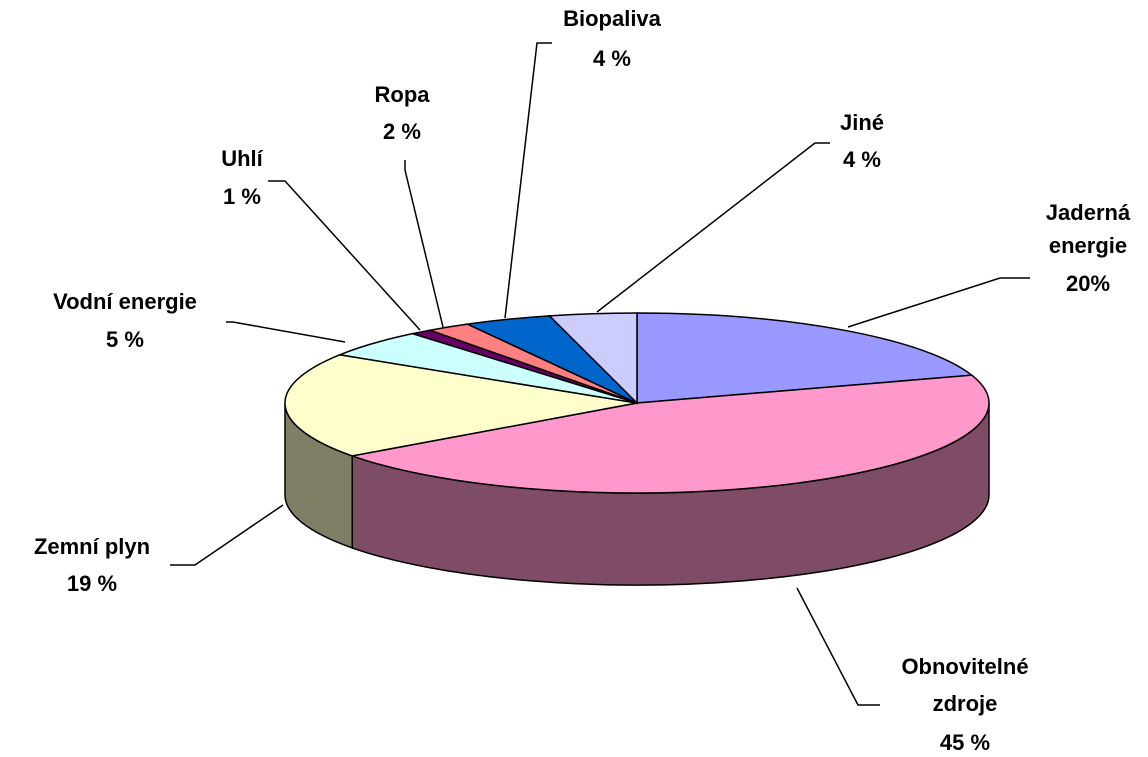 The height and width of the screenshot is (757, 1148). I want to click on category-label: Vodní energie, so click(125, 301).